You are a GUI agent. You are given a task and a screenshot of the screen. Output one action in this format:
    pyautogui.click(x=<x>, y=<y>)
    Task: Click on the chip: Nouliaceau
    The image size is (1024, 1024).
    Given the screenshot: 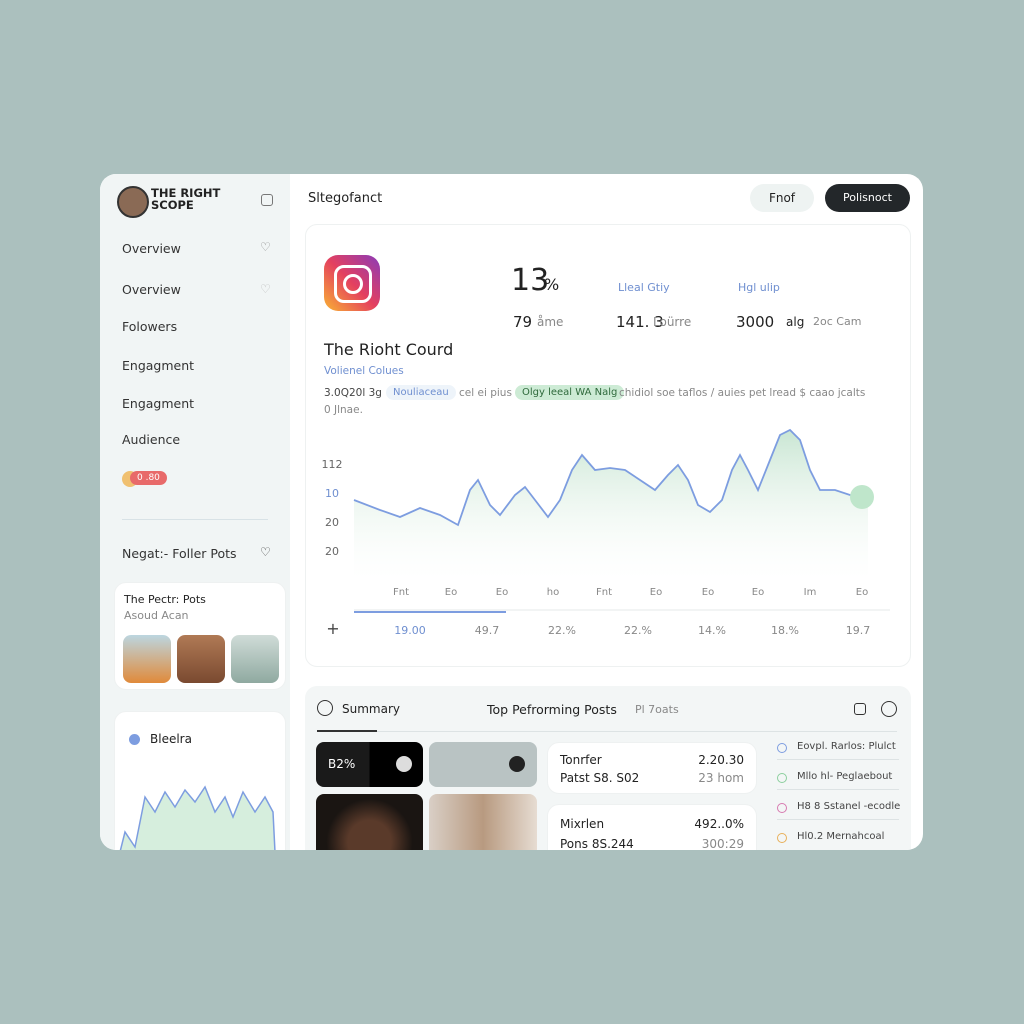 What is the action you would take?
    pyautogui.click(x=421, y=392)
    